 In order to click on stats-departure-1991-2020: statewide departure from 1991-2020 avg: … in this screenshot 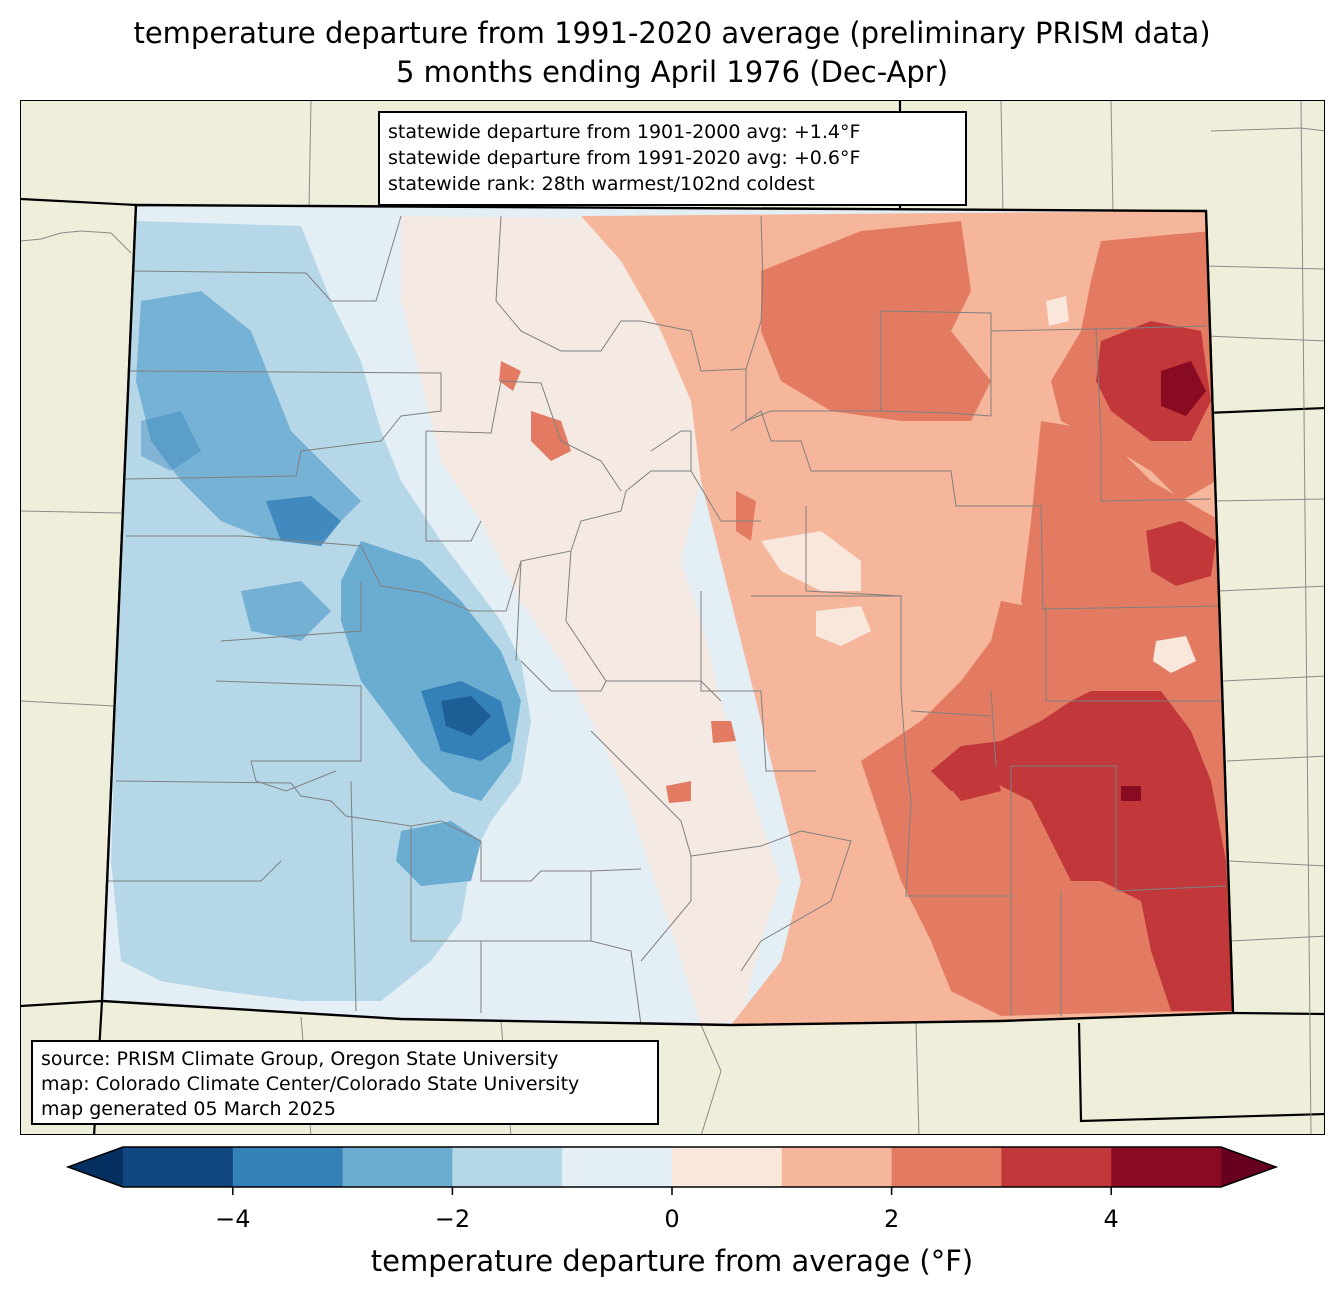, I will do `click(624, 158)`.